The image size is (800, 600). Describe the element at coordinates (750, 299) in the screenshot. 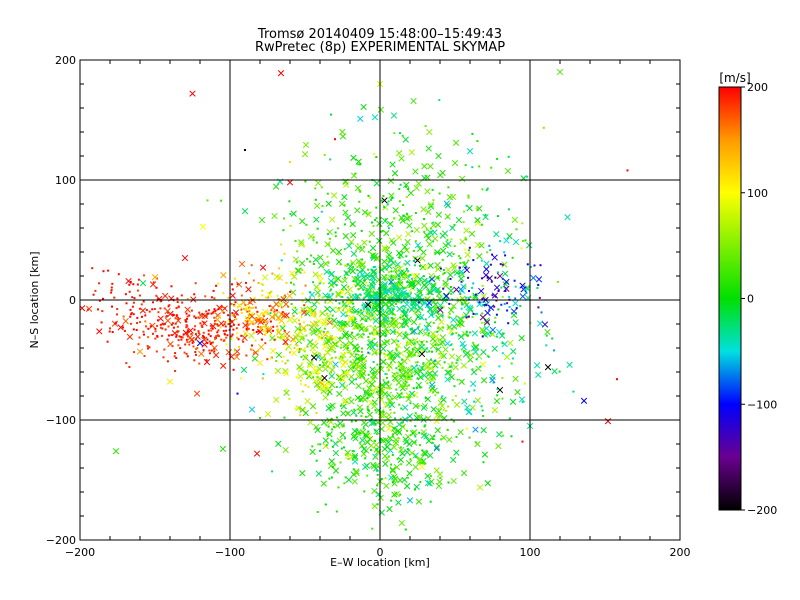

I see `colorbar-tick-label: 0` at that location.